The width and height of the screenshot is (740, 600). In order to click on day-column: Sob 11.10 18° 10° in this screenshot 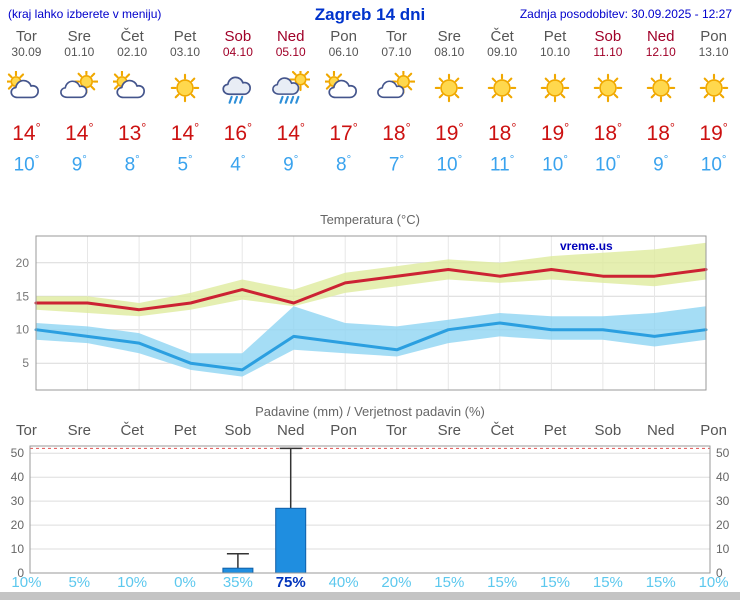, I will do `click(607, 102)`.